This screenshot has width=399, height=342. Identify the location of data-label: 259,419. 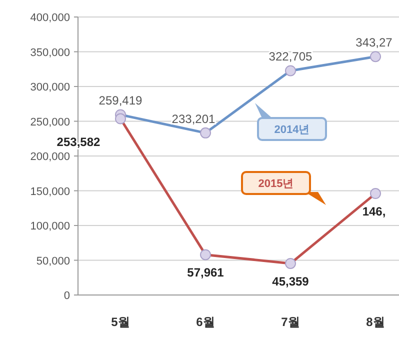
(120, 101).